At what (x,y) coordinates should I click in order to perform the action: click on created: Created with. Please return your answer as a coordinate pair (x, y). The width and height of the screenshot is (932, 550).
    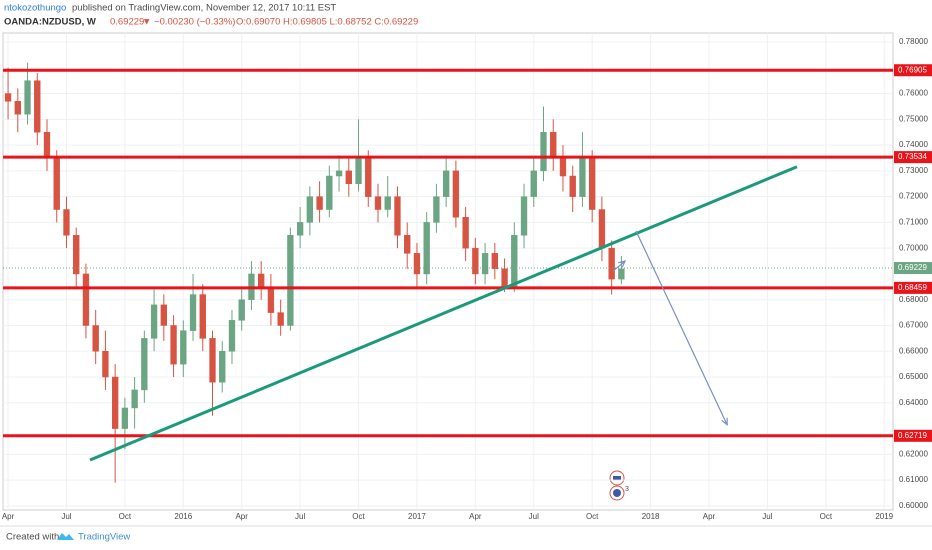
    Looking at the image, I should click on (32, 537).